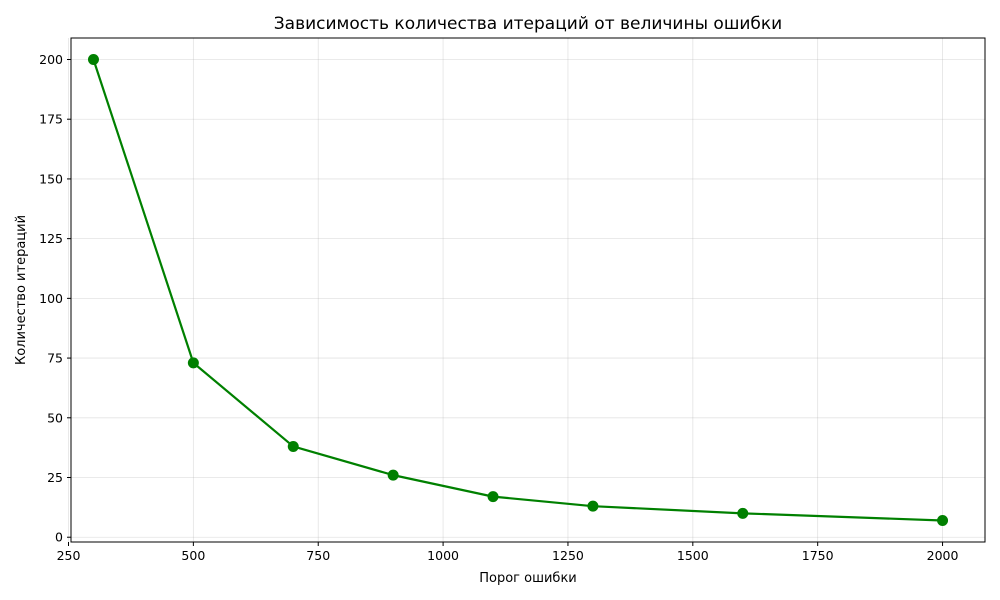  Describe the element at coordinates (318, 555) in the screenshot. I see `x-tick-label: 750` at that location.